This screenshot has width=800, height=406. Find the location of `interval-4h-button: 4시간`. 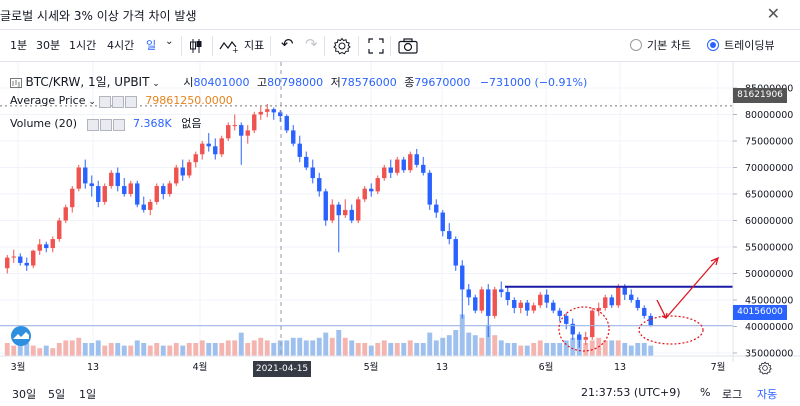

interval-4h-button: 4시간 is located at coordinates (121, 45).